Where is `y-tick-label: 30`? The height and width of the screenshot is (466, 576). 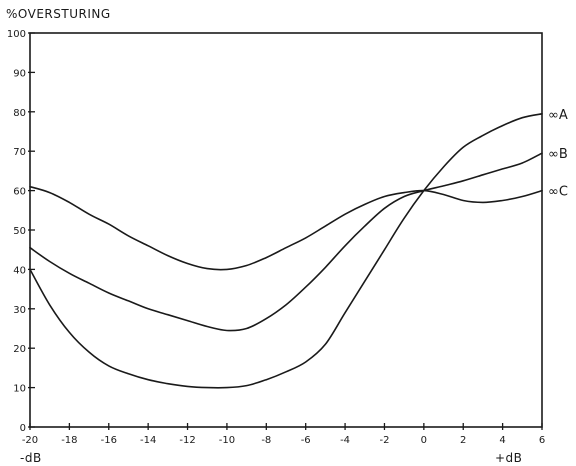 y-tick-label: 30 is located at coordinates (19, 310).